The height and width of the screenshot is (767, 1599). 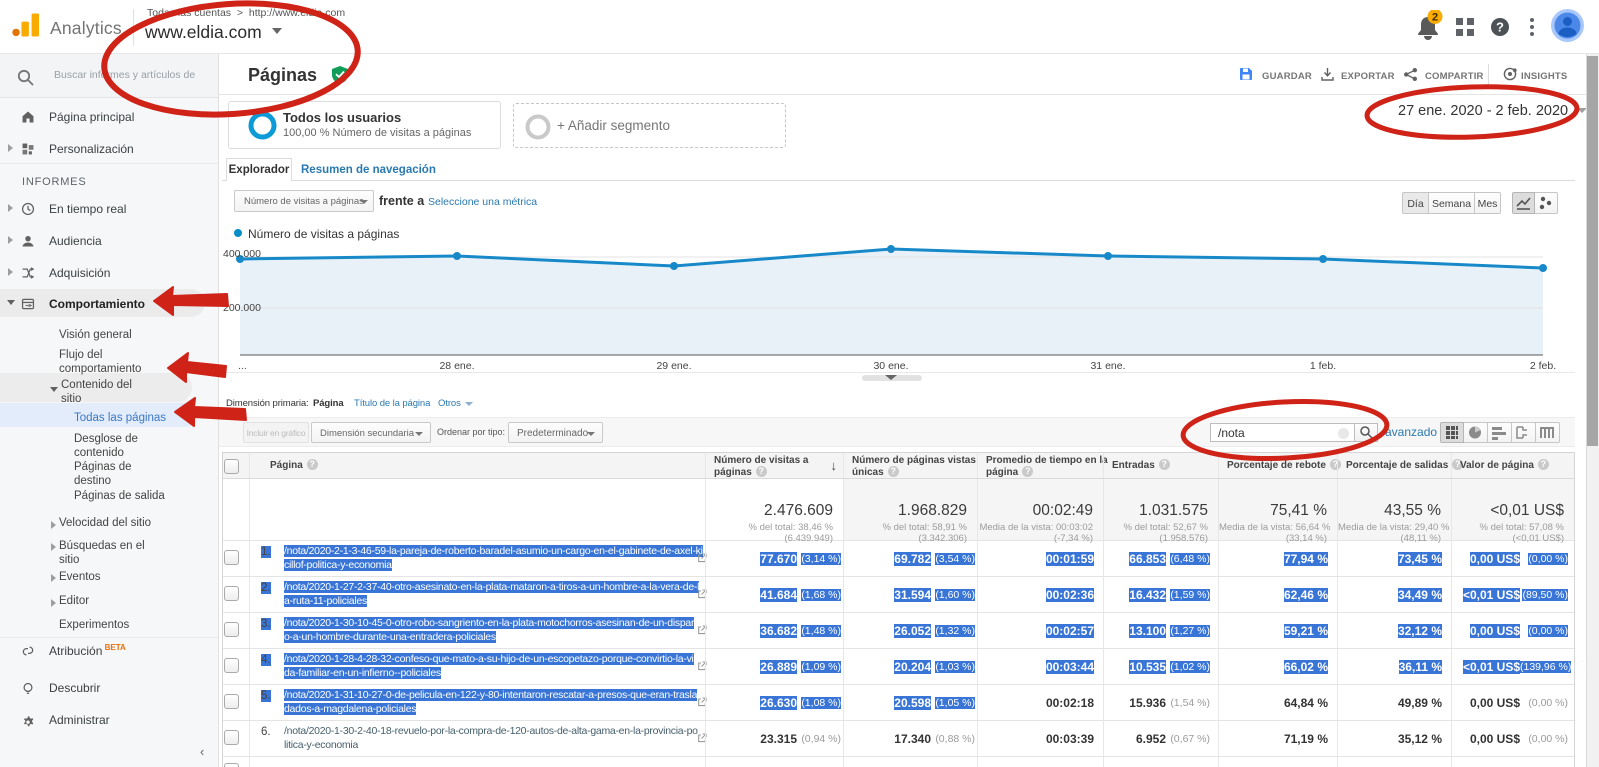 I want to click on svg-text: 29 ene., so click(x=673, y=366).